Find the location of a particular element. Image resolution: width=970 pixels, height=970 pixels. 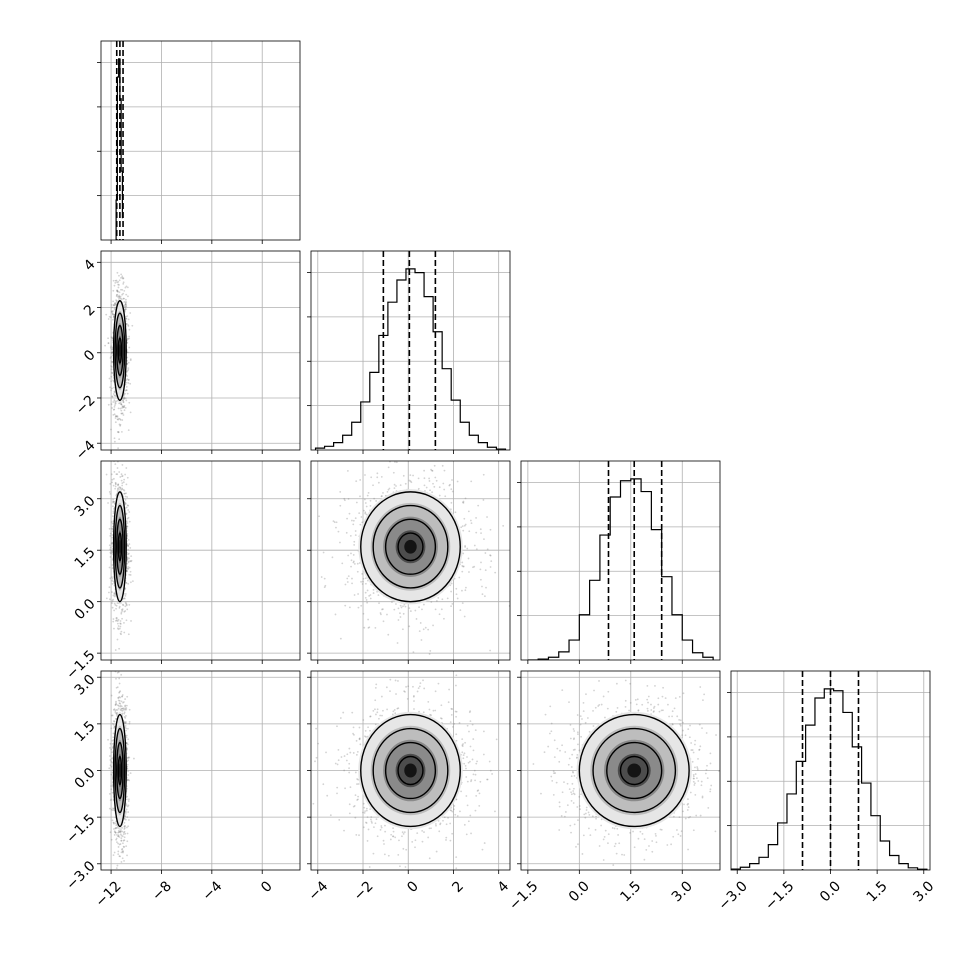

histogram-step is located at coordinates (119, 149).